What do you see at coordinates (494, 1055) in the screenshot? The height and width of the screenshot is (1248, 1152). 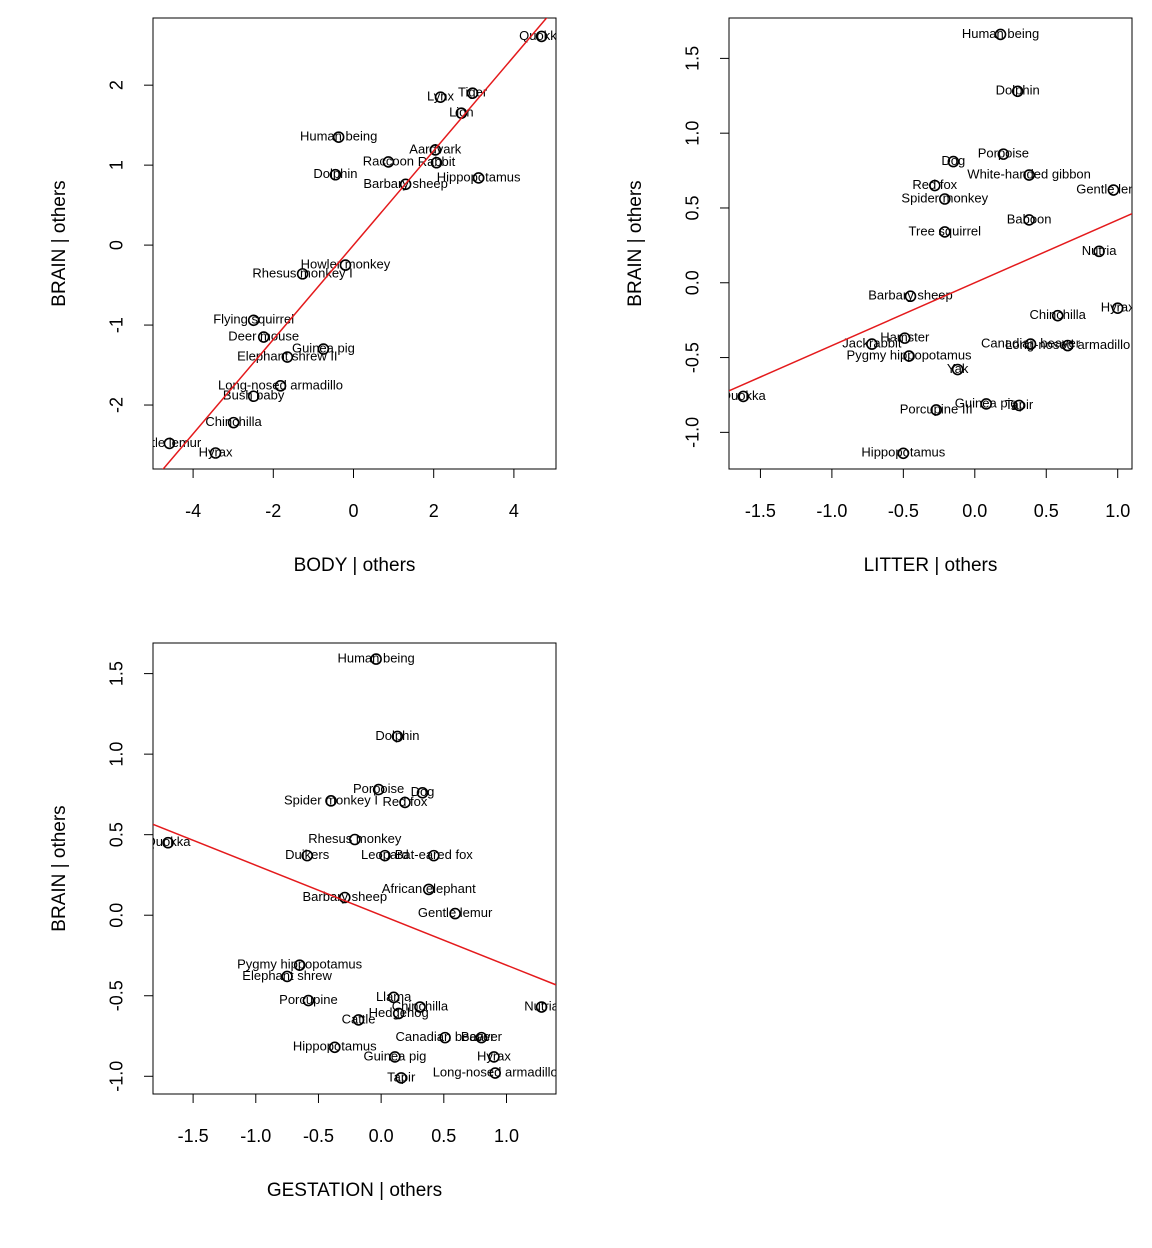 I see `point-label: Hyrax` at bounding box center [494, 1055].